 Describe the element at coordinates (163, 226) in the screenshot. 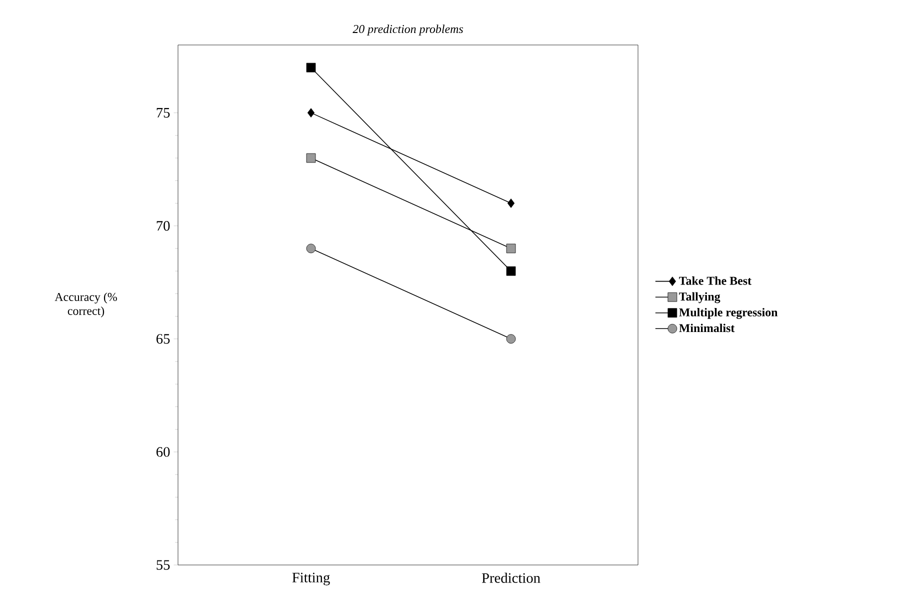

I see `y-tick-label: 70` at that location.